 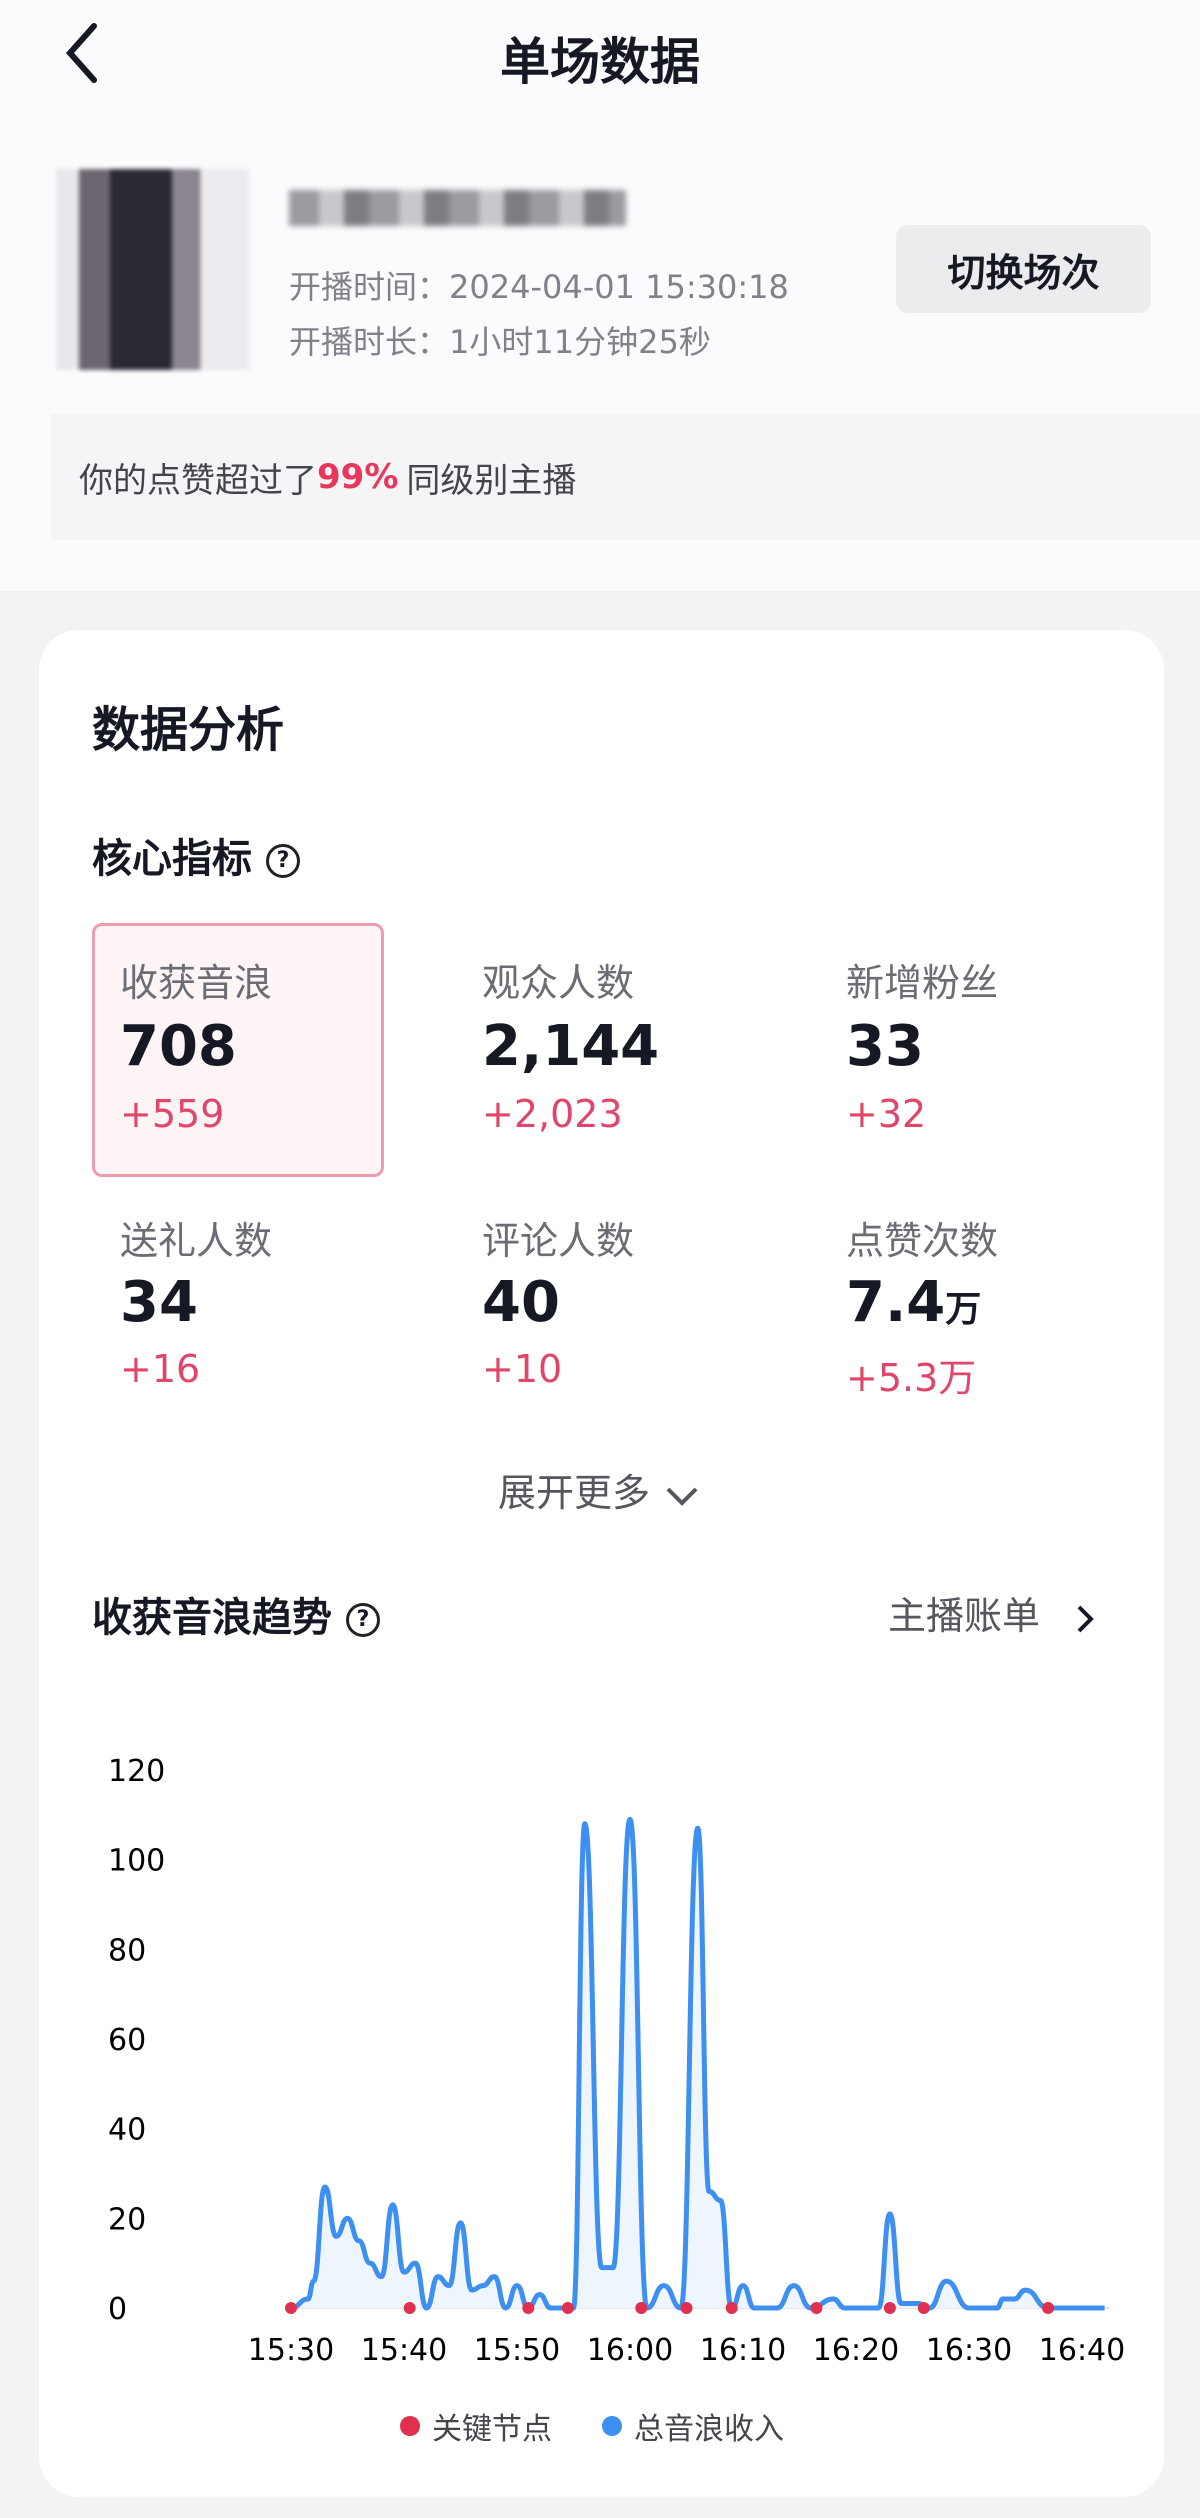 What do you see at coordinates (964, 1616) in the screenshot?
I see `bill-link-label: 主播账单` at bounding box center [964, 1616].